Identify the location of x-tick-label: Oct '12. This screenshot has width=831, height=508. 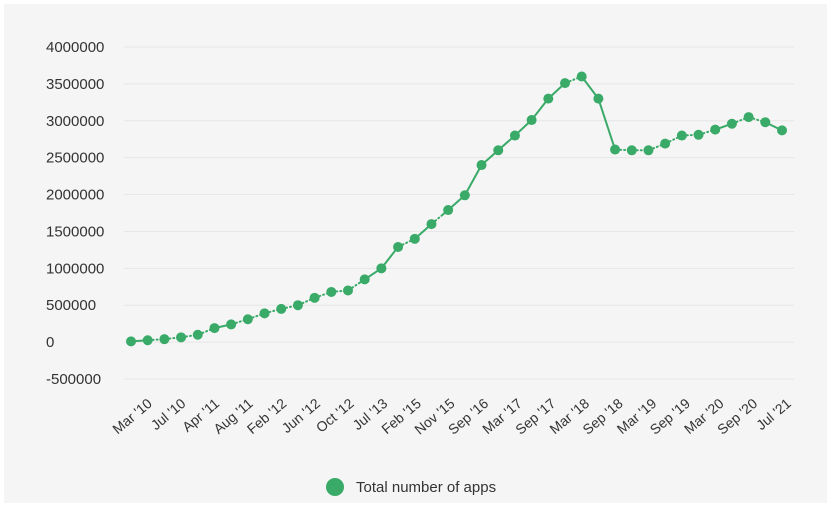
(335, 415).